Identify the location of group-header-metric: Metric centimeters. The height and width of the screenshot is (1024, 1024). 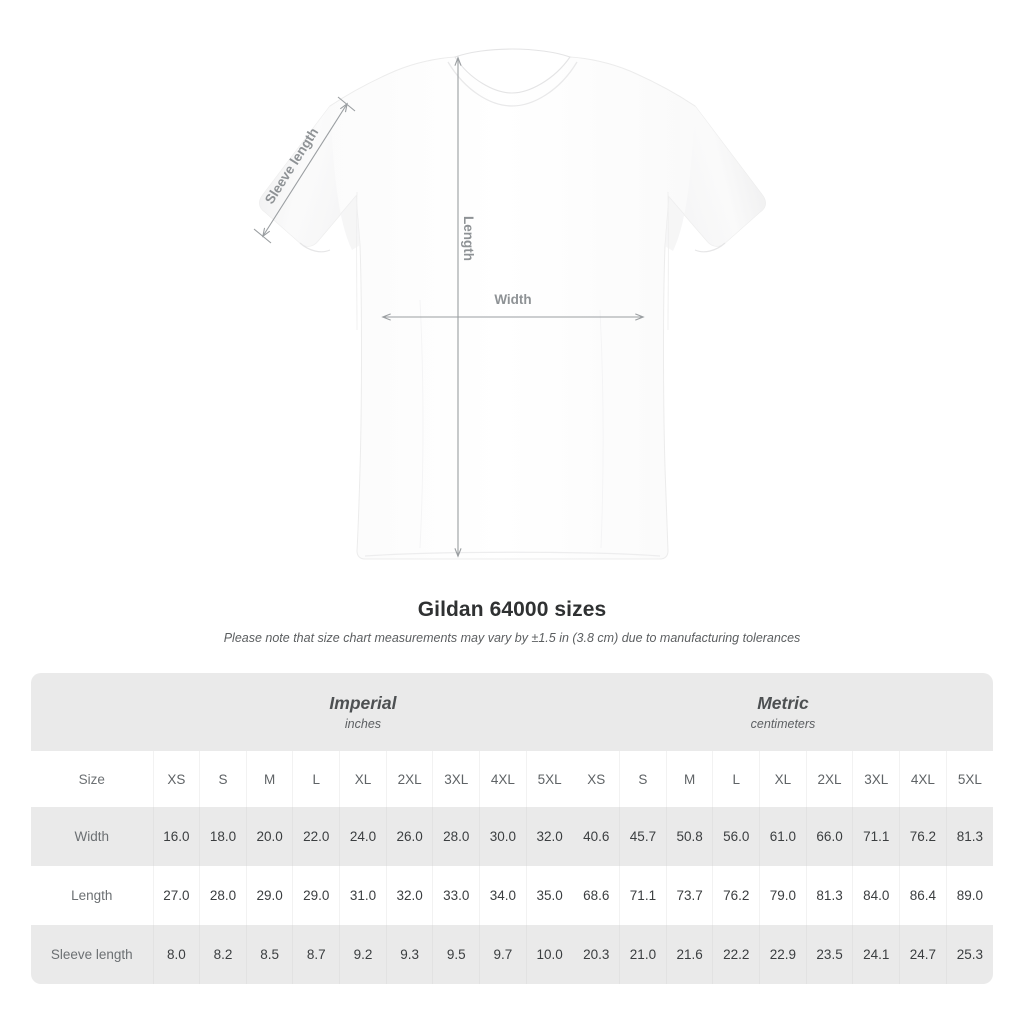
(782, 712).